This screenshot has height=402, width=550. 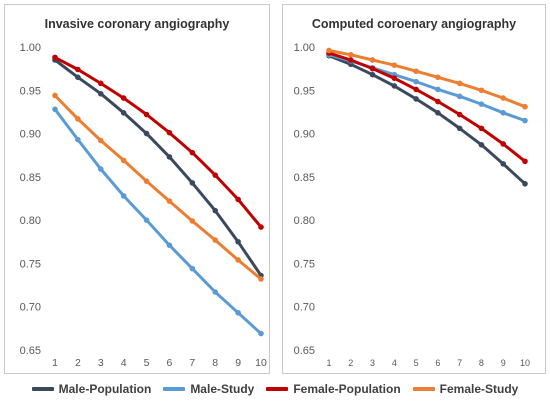 What do you see at coordinates (427, 79) in the screenshot?
I see `series-line-female-study` at bounding box center [427, 79].